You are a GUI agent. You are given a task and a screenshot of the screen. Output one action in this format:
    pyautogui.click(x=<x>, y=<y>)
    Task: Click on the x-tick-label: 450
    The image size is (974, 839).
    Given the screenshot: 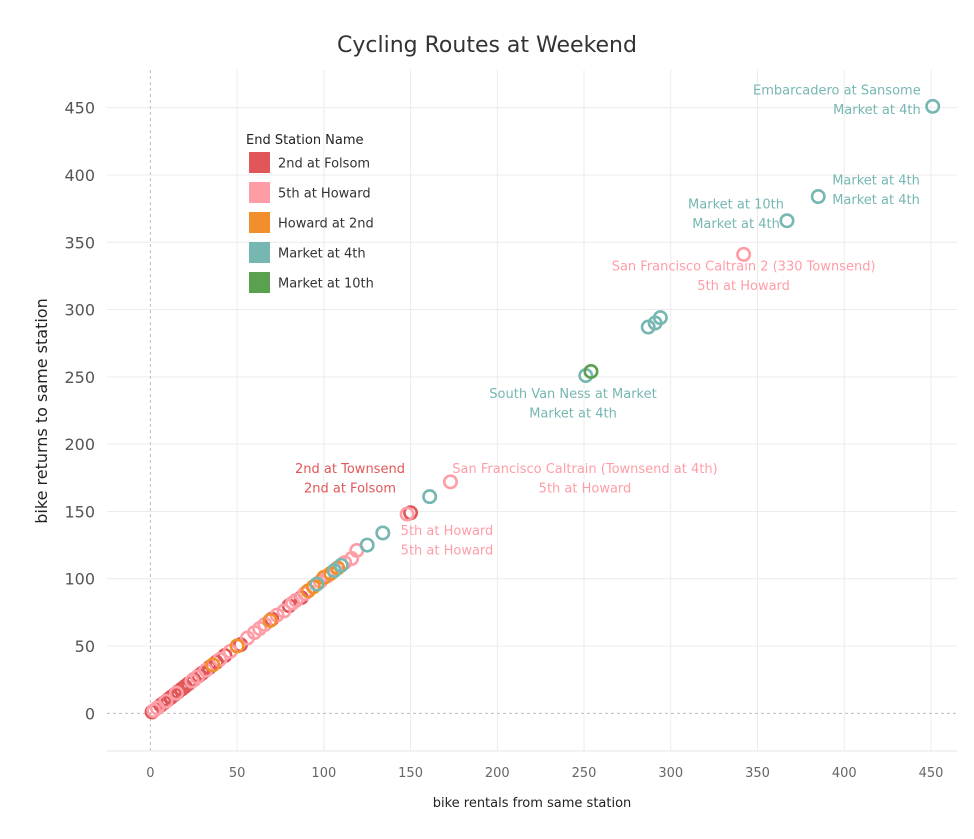 What is the action you would take?
    pyautogui.click(x=931, y=773)
    